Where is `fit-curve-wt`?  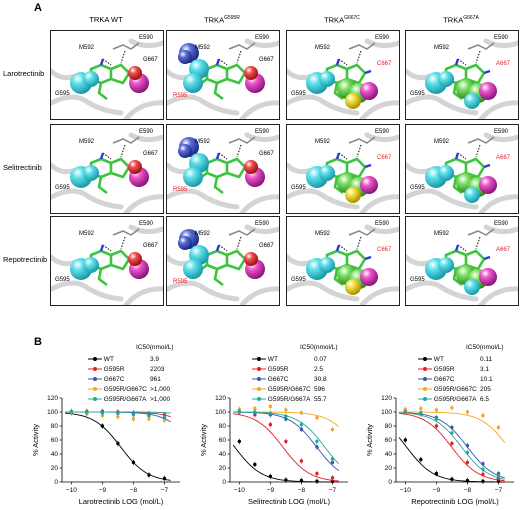
fit-curve-wt is located at coordinates (118, 446).